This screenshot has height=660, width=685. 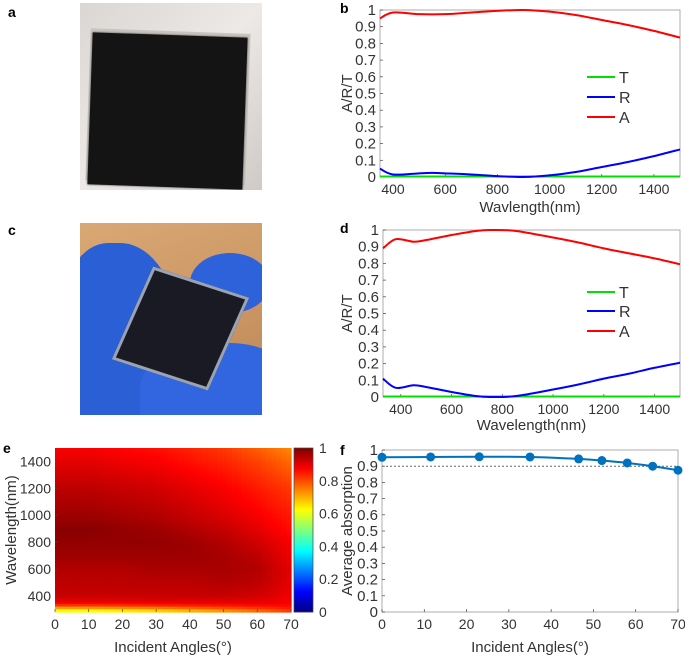 I want to click on x-tick-label: 400, so click(x=401, y=409).